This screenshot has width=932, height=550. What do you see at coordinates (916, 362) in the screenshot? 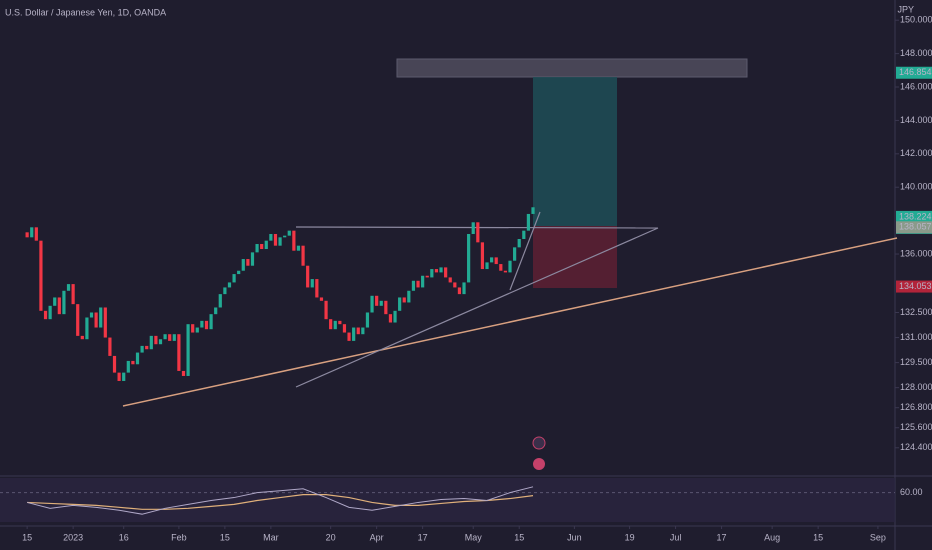
I see `y-tick-label: 129.500` at bounding box center [916, 362].